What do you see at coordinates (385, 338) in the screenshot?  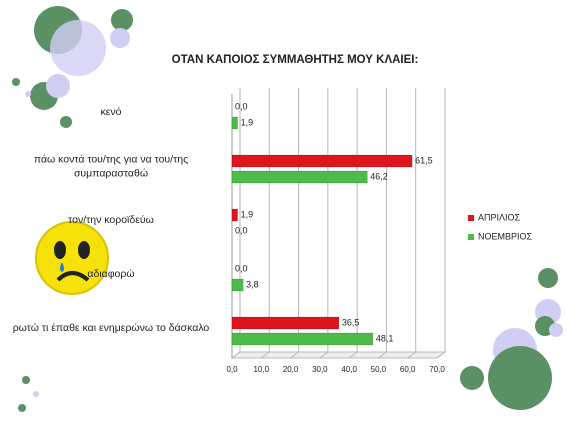 I see `value-label: 48,1` at bounding box center [385, 338].